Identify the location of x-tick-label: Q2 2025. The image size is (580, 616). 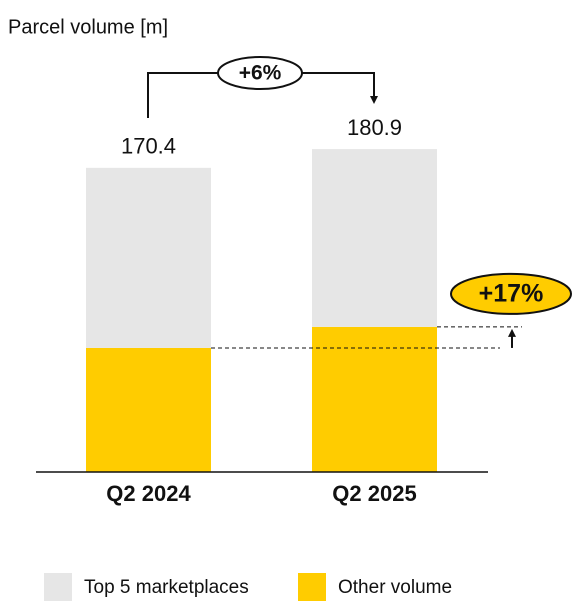
(374, 493).